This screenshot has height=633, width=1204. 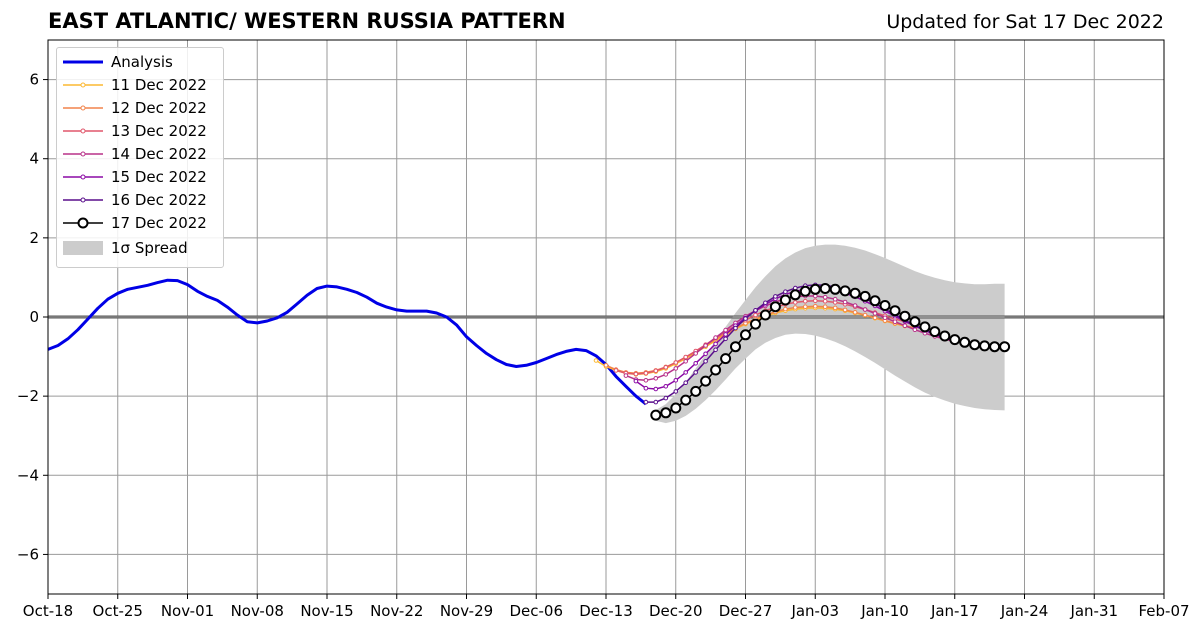 What do you see at coordinates (48, 611) in the screenshot?
I see `x-tick-label: Oct-18` at bounding box center [48, 611].